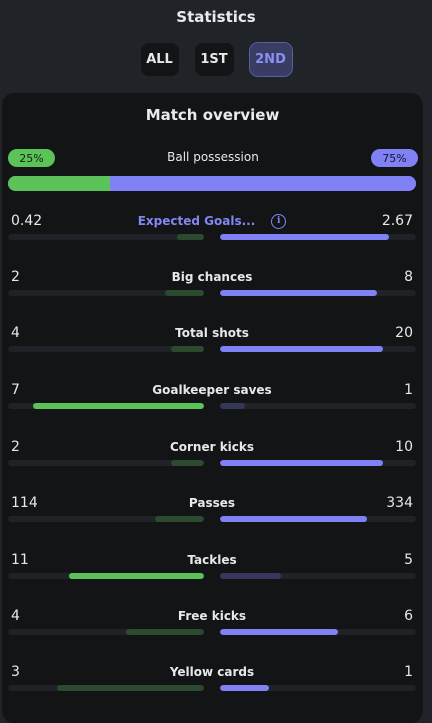  I want to click on home-value: 11, so click(20, 560).